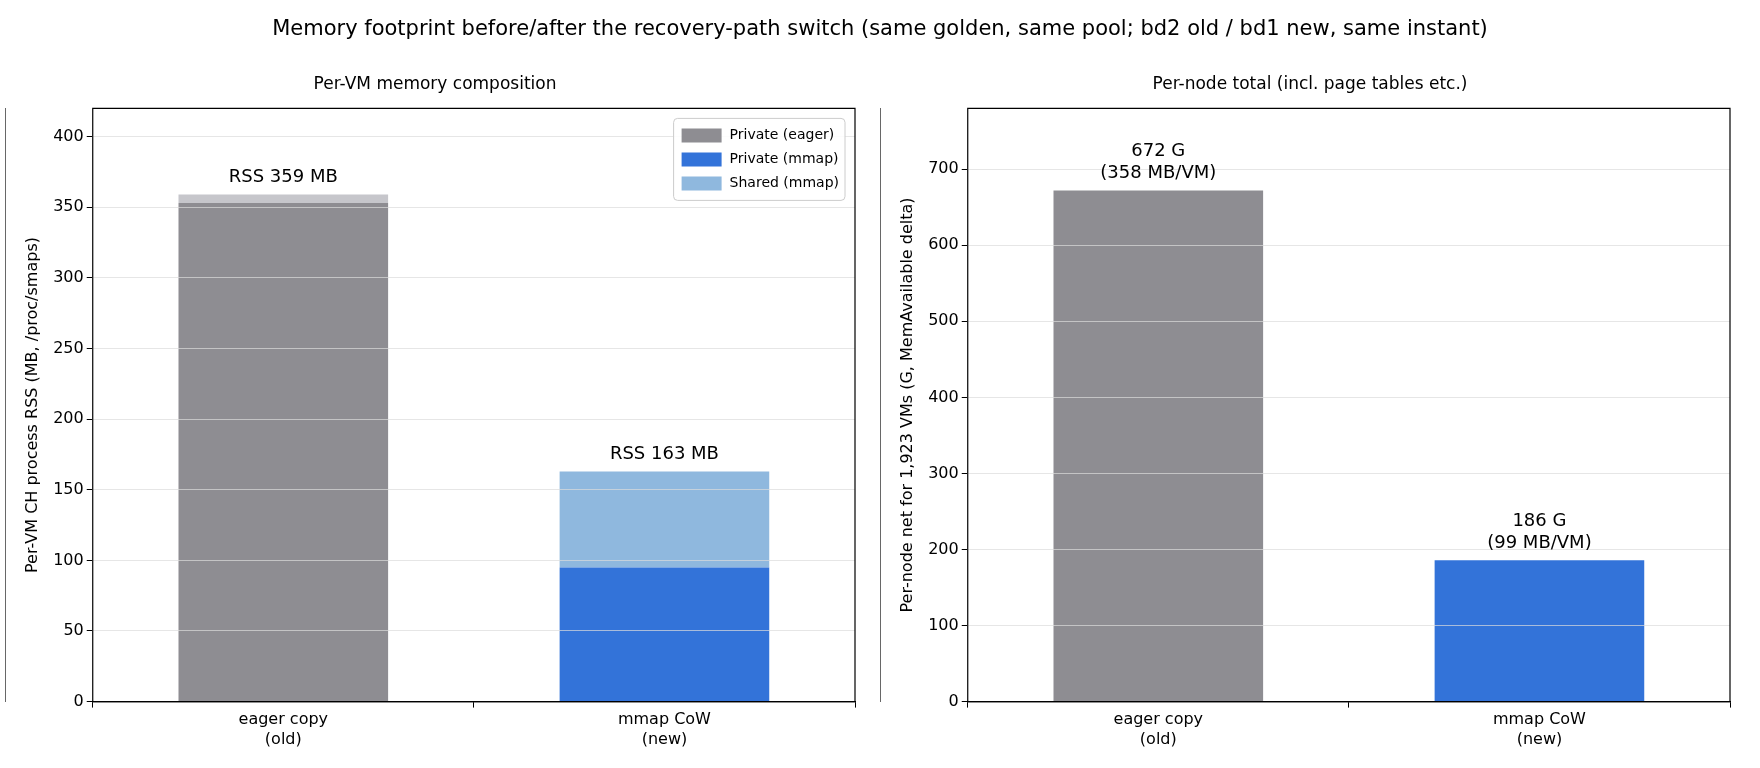 Image resolution: width=1760 pixels, height=768 pixels. What do you see at coordinates (1158, 161) in the screenshot?
I see `data-label: 672 G (358 MB/VM)` at bounding box center [1158, 161].